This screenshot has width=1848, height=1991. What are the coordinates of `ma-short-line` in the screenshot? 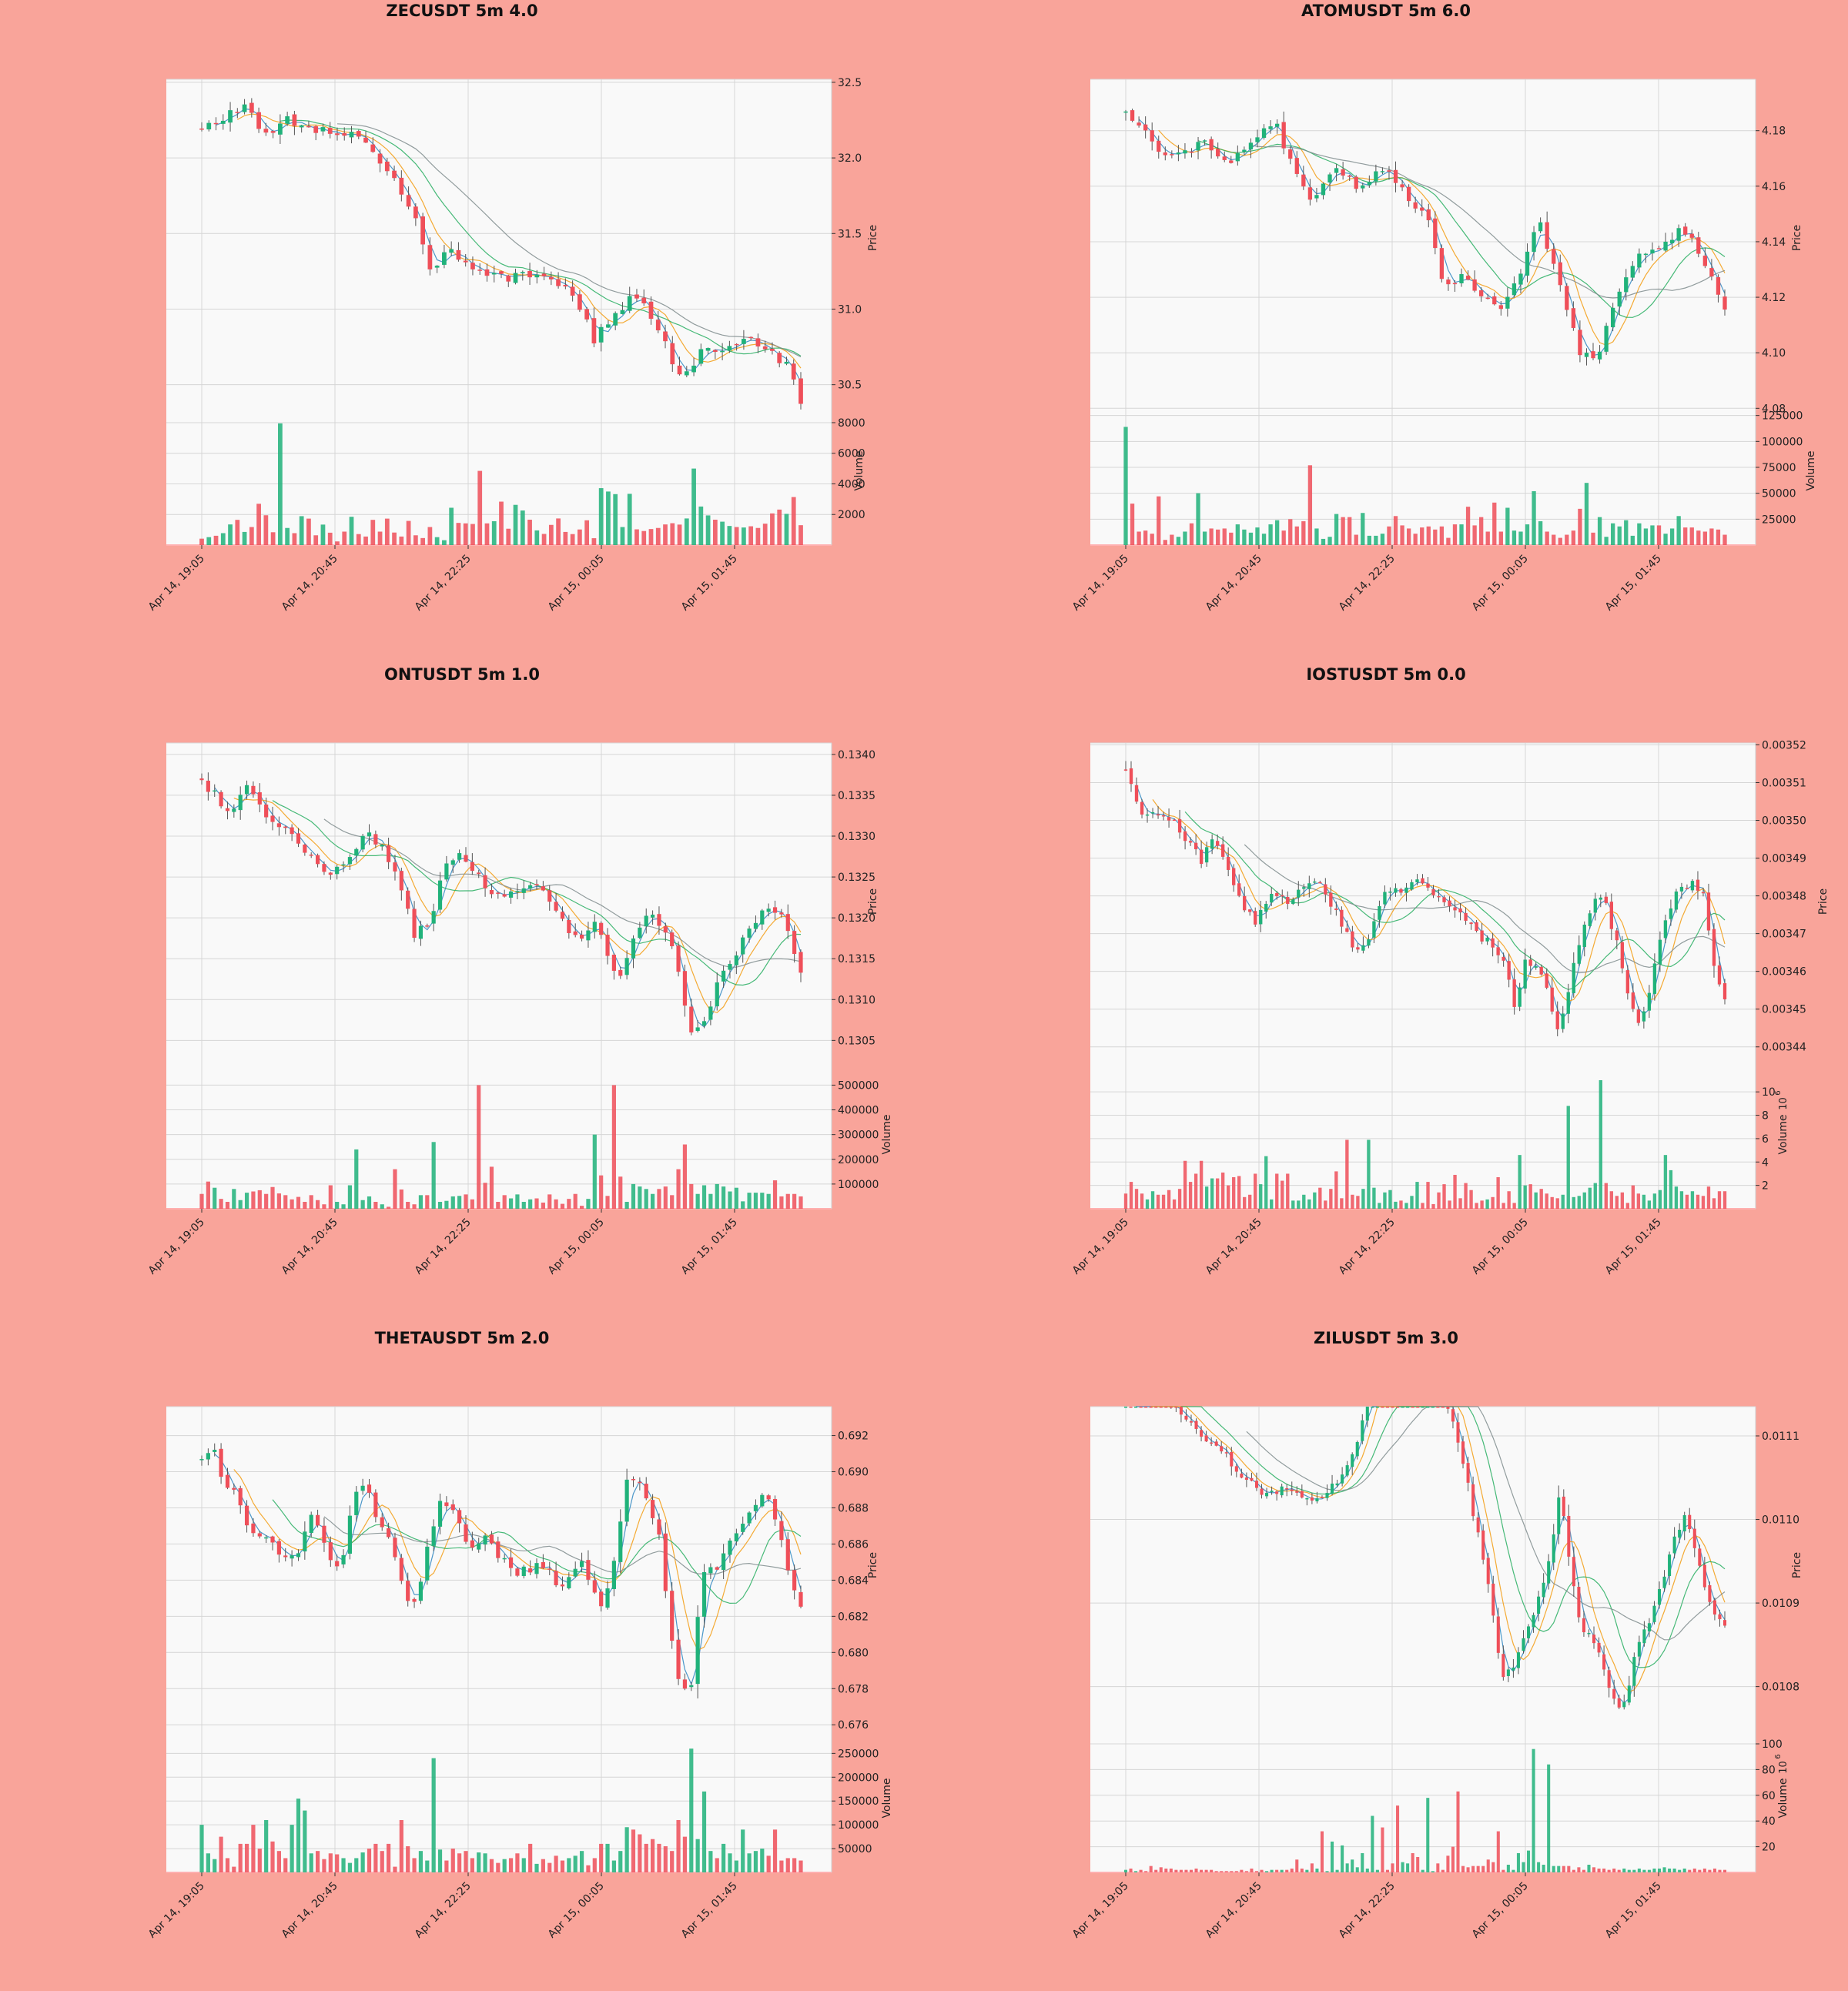 It's located at (508, 907).